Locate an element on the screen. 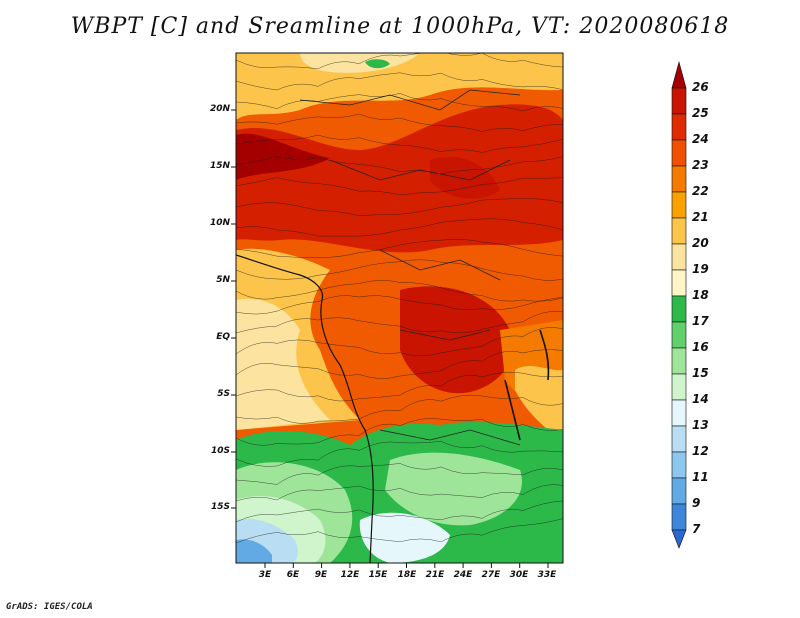 This screenshot has width=800, height=618. colorbar-label-12: 12 is located at coordinates (700, 451).